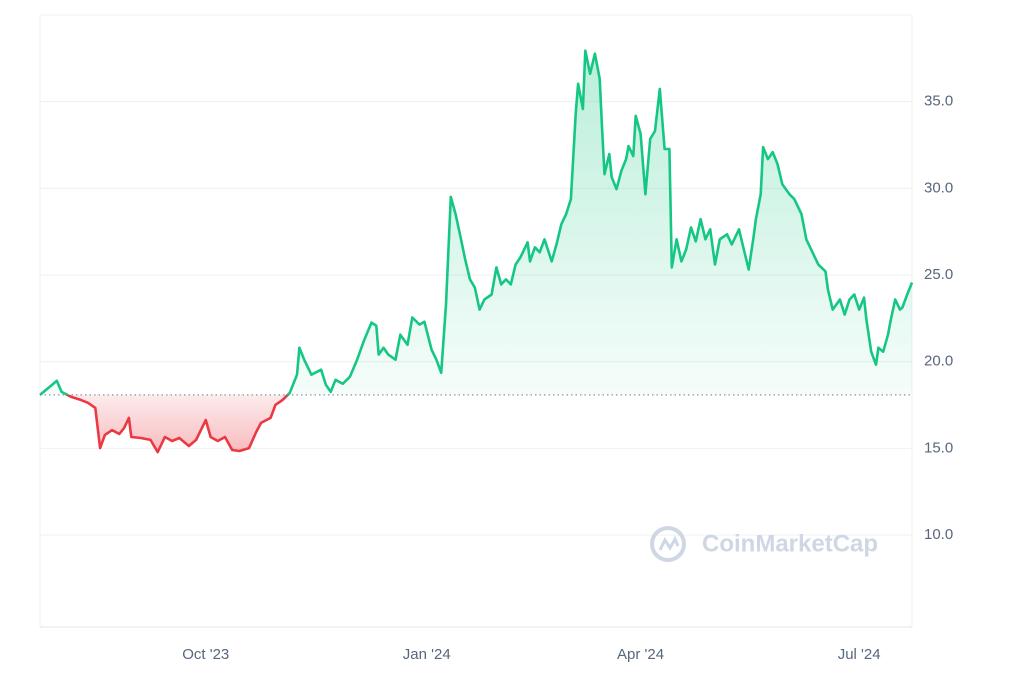 This screenshot has height=683, width=1024. Describe the element at coordinates (640, 654) in the screenshot. I see `x-tick-label: Apr '24` at that location.